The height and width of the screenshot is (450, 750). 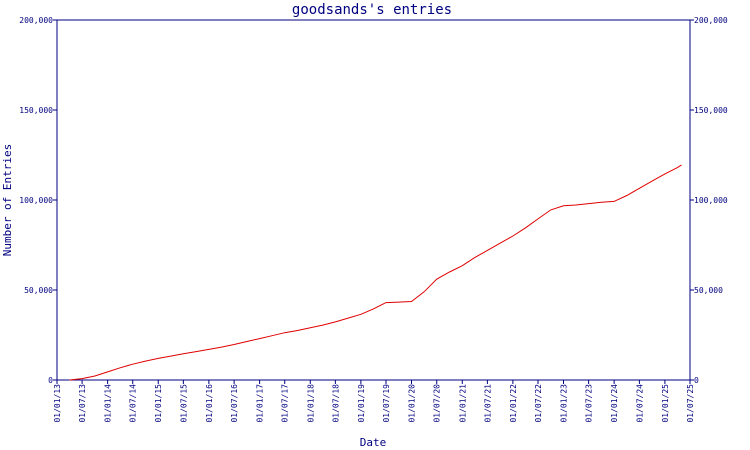 What do you see at coordinates (361, 403) in the screenshot?
I see `x-tick-label: 01/01/19` at bounding box center [361, 403].